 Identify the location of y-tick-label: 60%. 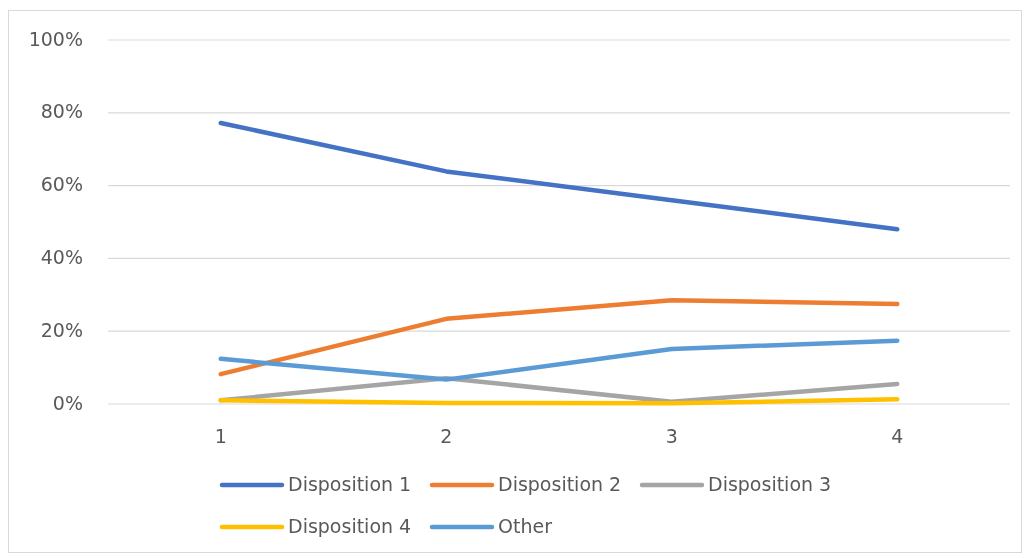
(61, 184).